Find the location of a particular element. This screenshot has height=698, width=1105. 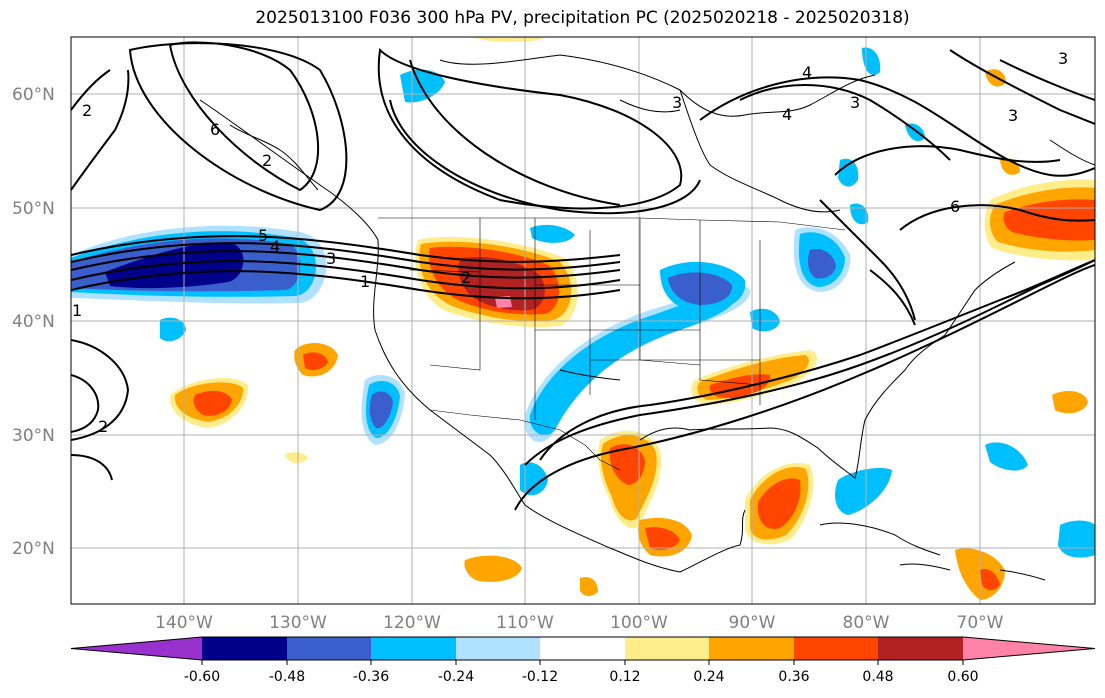

lat-label-50n: 50°N is located at coordinates (33, 209).